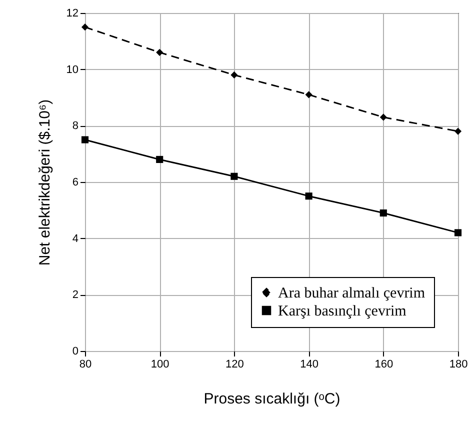  I want to click on y-tick-label: 4, so click(75, 238).